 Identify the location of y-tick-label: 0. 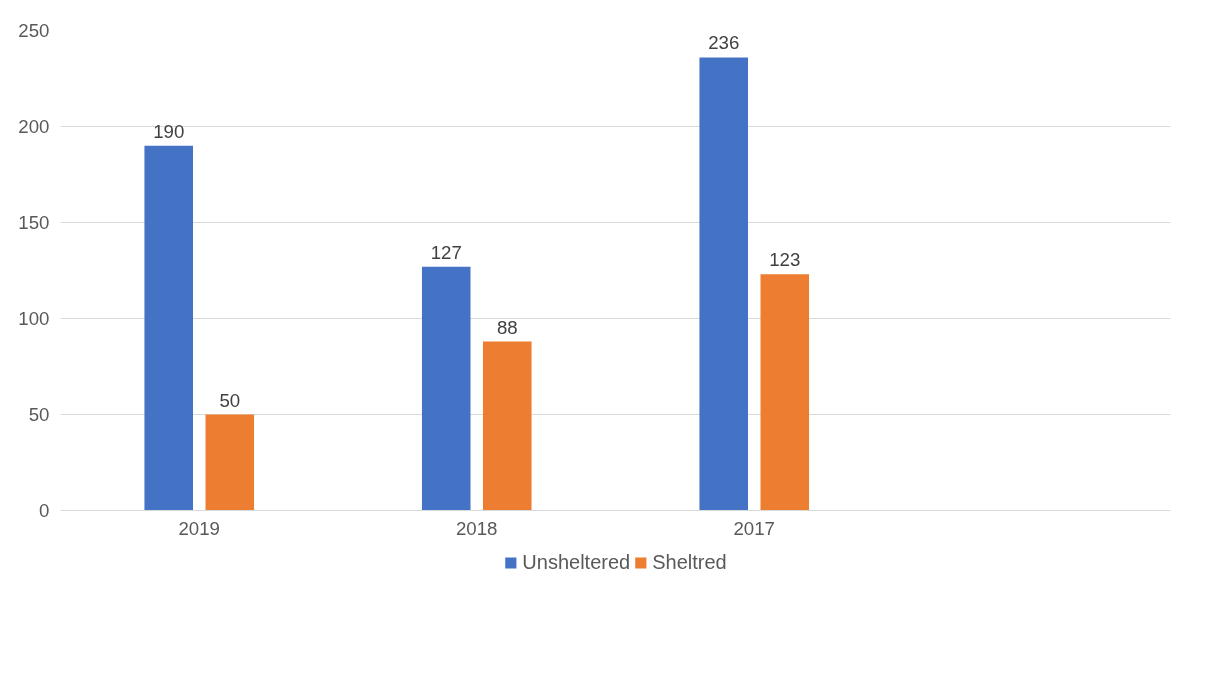
(44, 510).